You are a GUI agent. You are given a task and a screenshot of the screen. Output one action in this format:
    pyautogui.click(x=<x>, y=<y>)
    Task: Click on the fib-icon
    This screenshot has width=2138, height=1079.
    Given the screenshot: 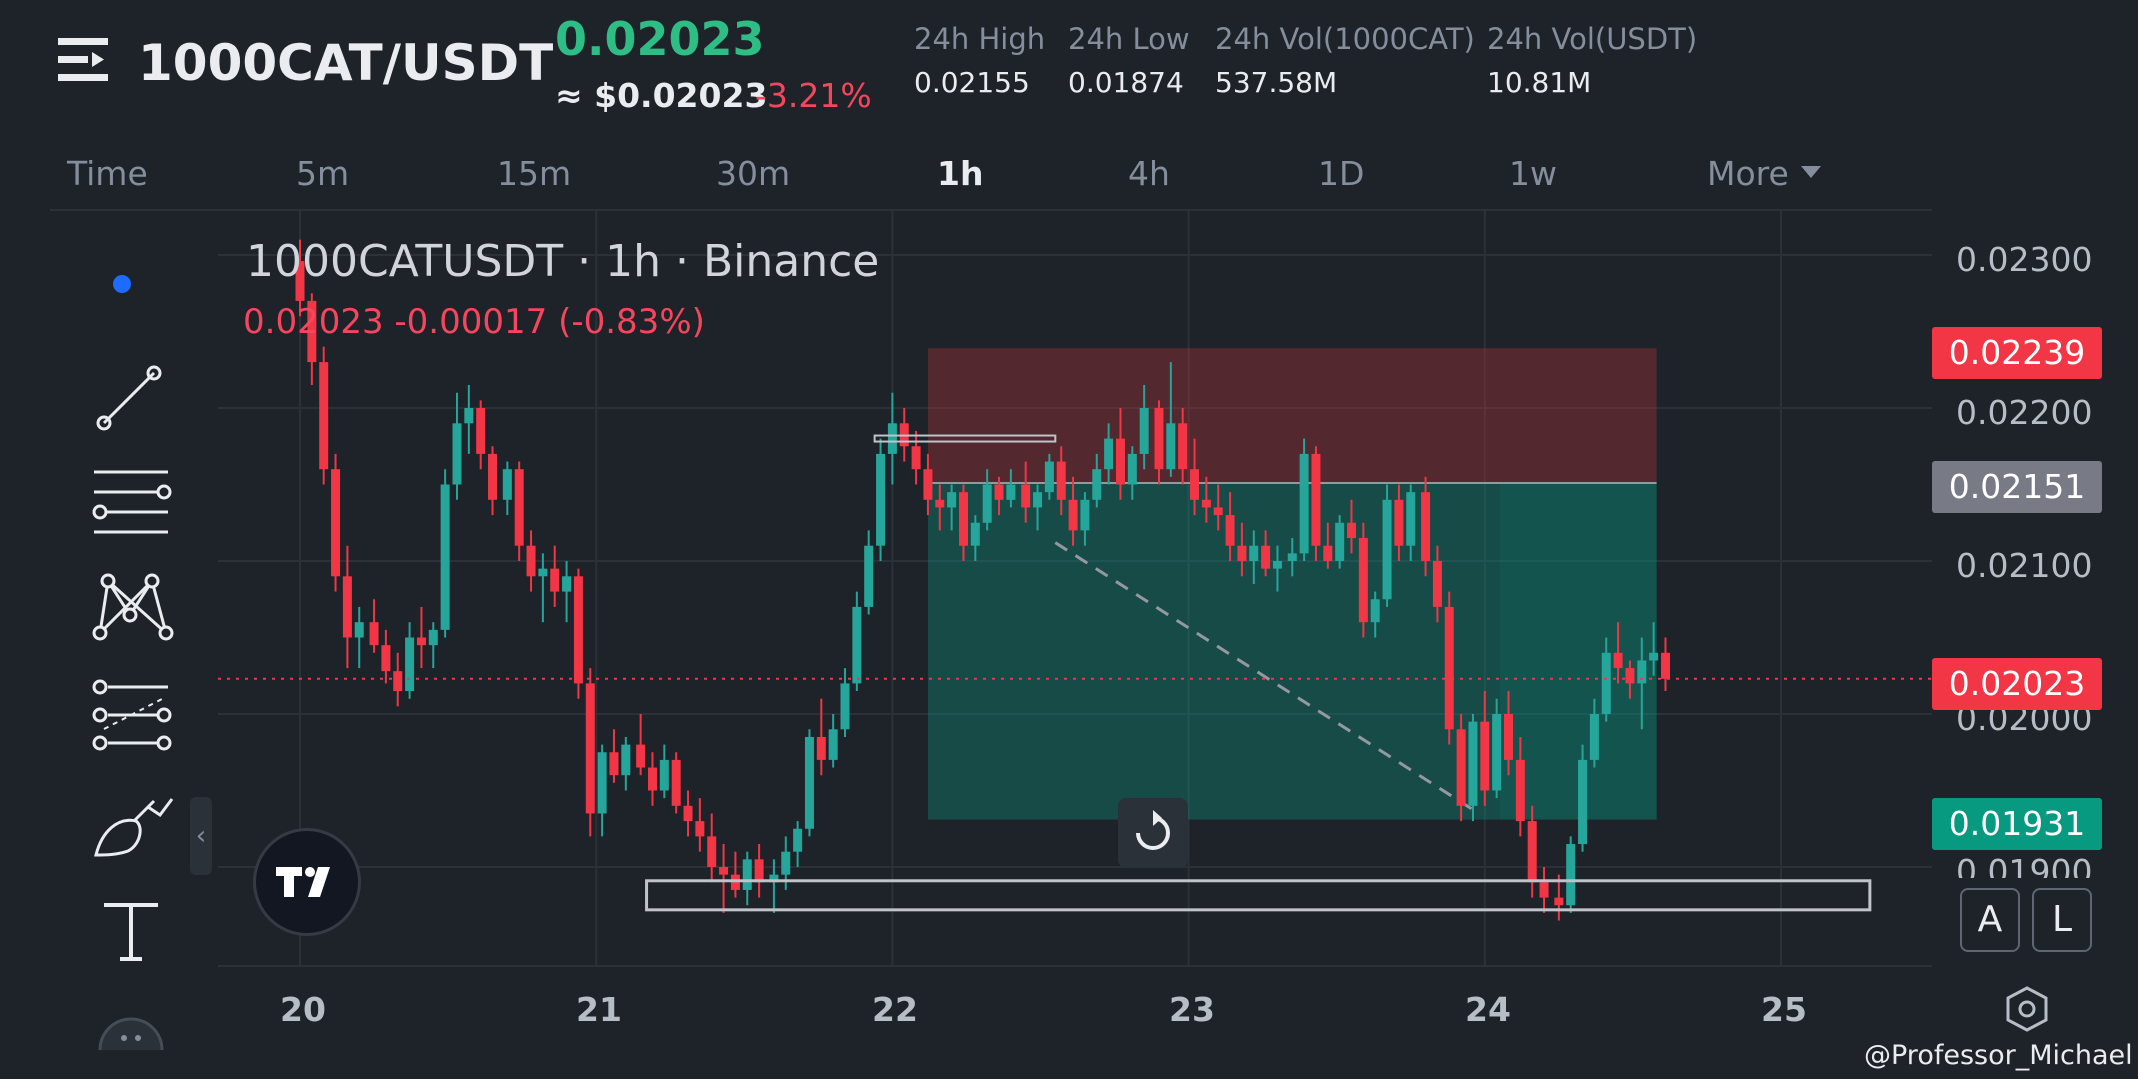 What is the action you would take?
    pyautogui.click(x=133, y=717)
    